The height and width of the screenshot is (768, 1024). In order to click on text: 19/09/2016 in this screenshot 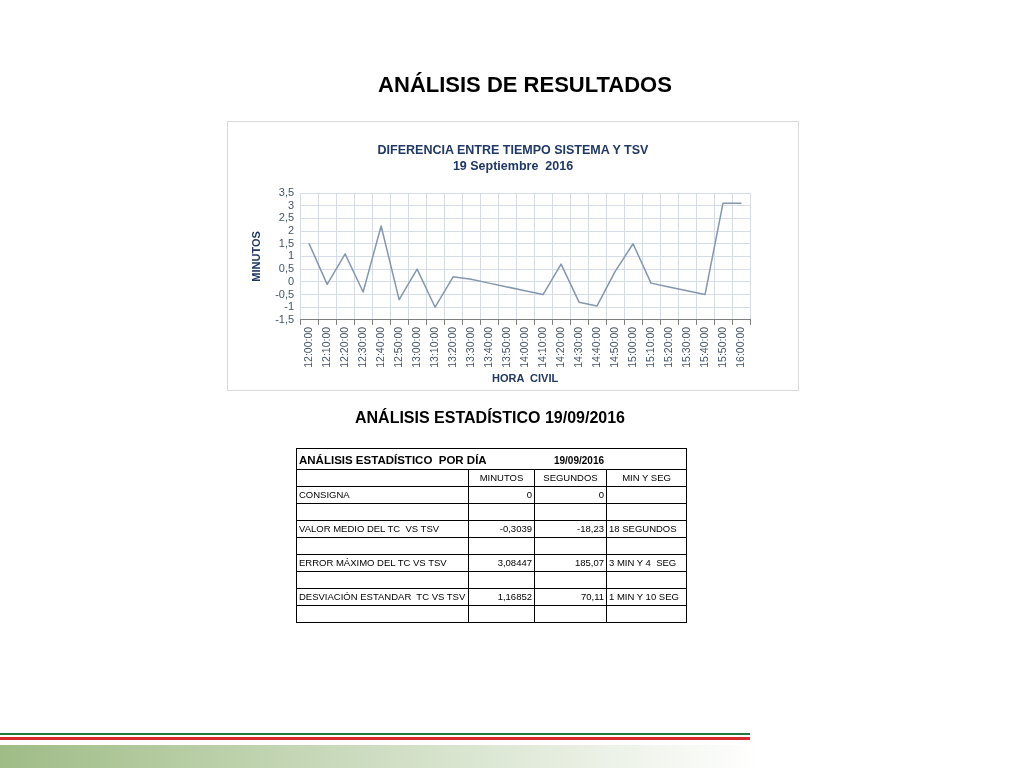, I will do `click(579, 461)`.